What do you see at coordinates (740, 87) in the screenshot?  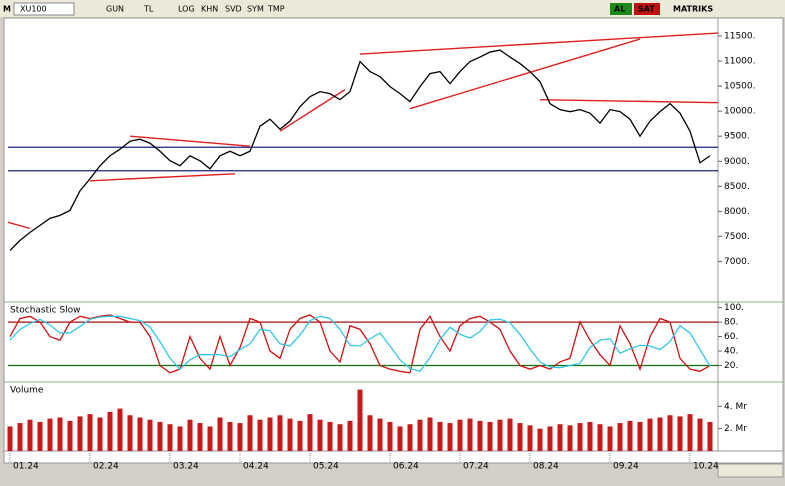 I see `y-tick-label: 10500.` at bounding box center [740, 87].